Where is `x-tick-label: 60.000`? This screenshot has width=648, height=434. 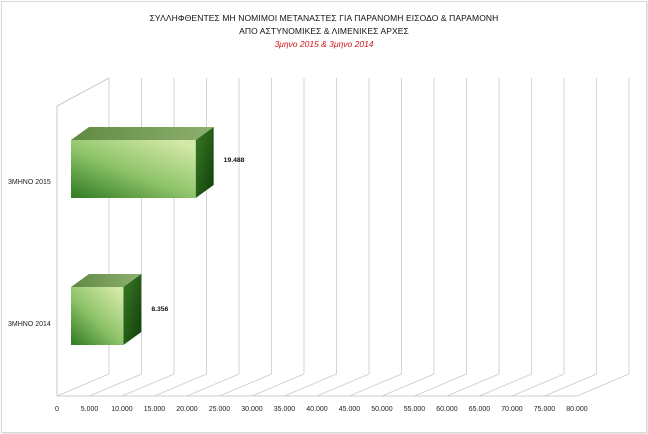
x-tick-label: 60.000 is located at coordinates (447, 409).